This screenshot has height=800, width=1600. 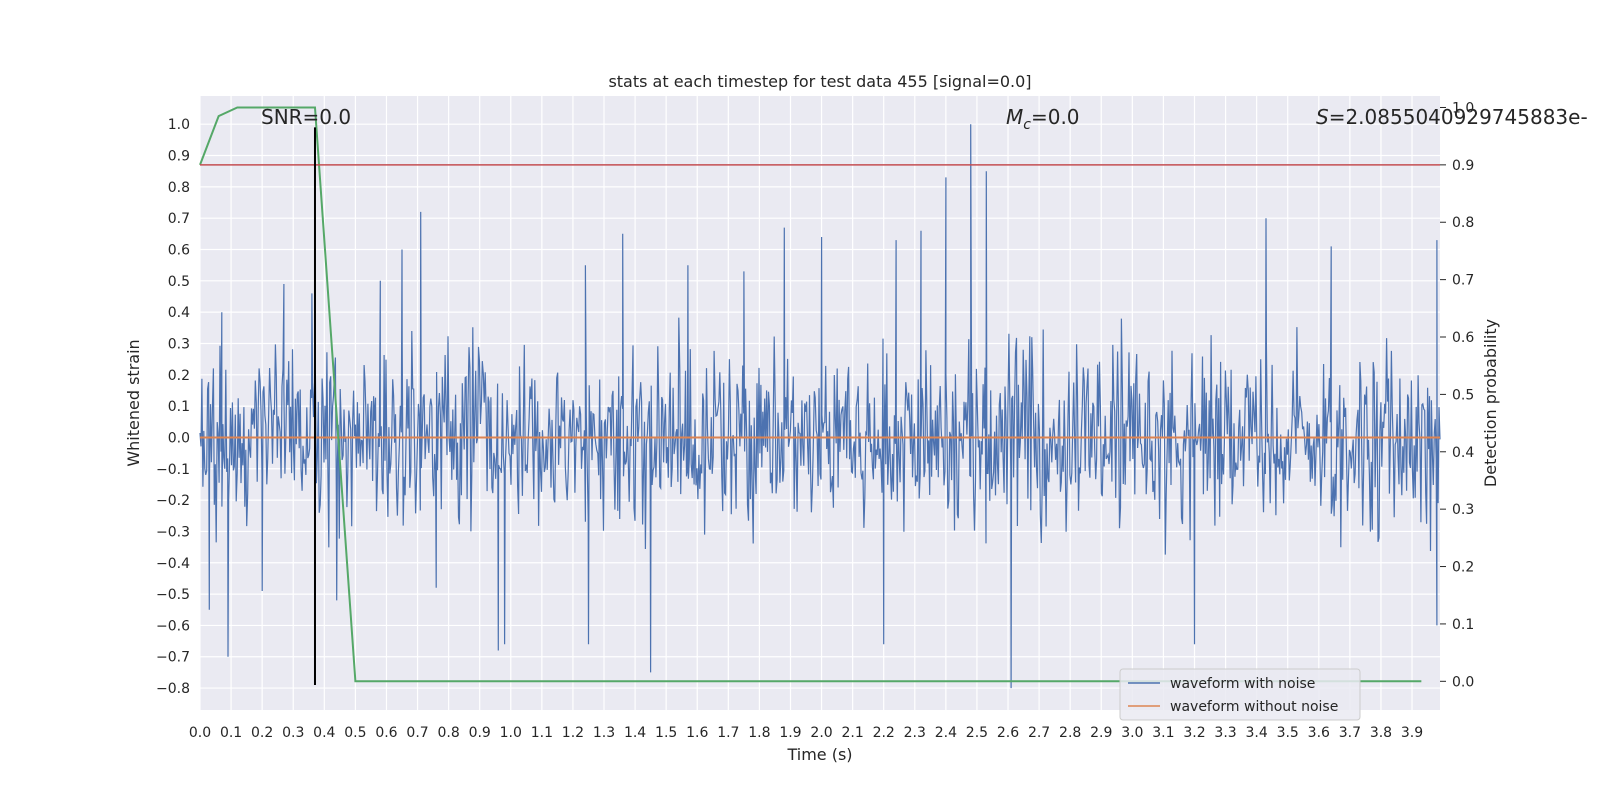 I want to click on y-axis-label: Whitened strain, so click(x=133, y=402).